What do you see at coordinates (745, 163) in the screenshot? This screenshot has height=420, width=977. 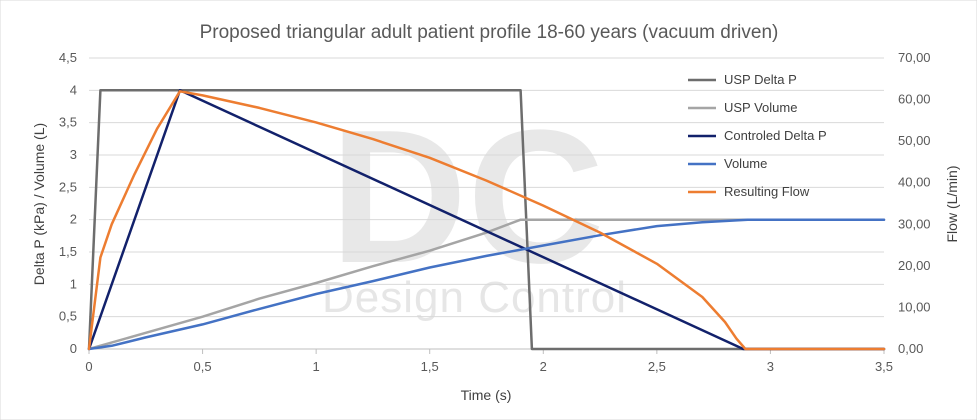 I see `legend-label-volume: Volume` at bounding box center [745, 163].